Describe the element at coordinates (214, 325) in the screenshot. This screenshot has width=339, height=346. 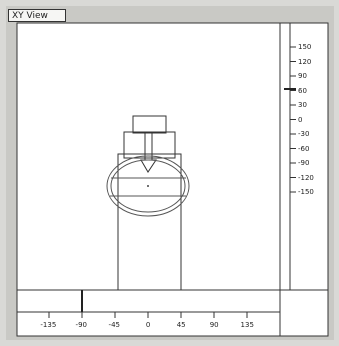
I see `x-ruler-tick-label: 90` at that location.